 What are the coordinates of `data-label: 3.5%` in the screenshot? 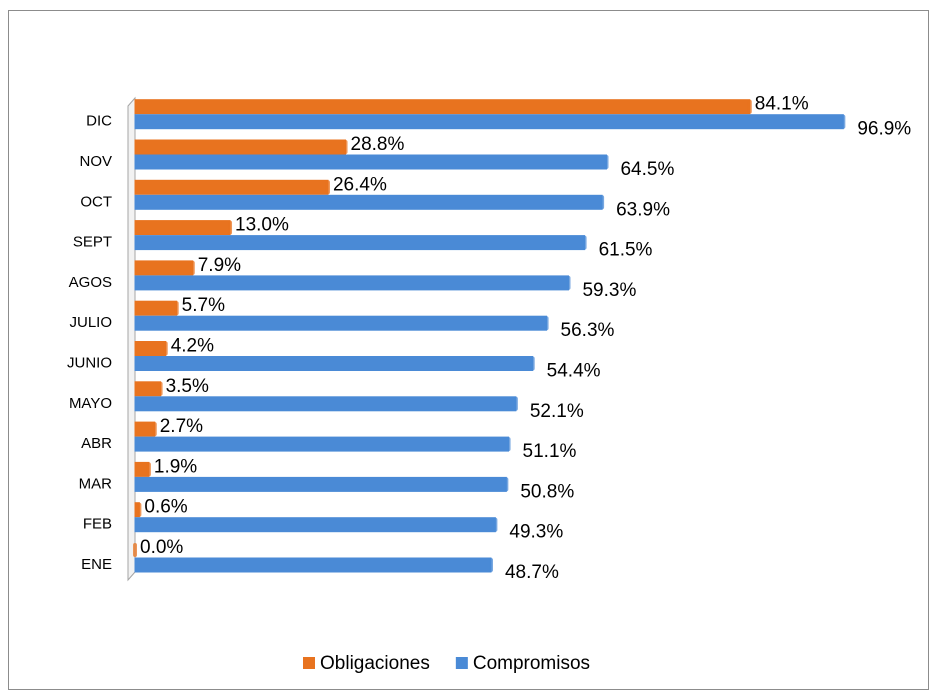 It's located at (187, 386).